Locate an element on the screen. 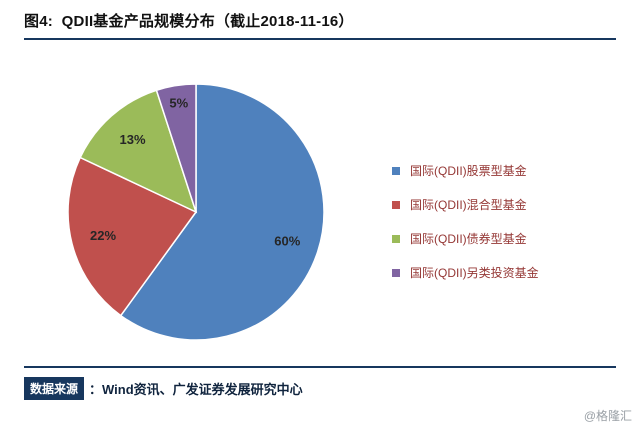 This screenshot has height=428, width=640. legend-item: 国际(QDII)混合型基金 is located at coordinates (465, 204).